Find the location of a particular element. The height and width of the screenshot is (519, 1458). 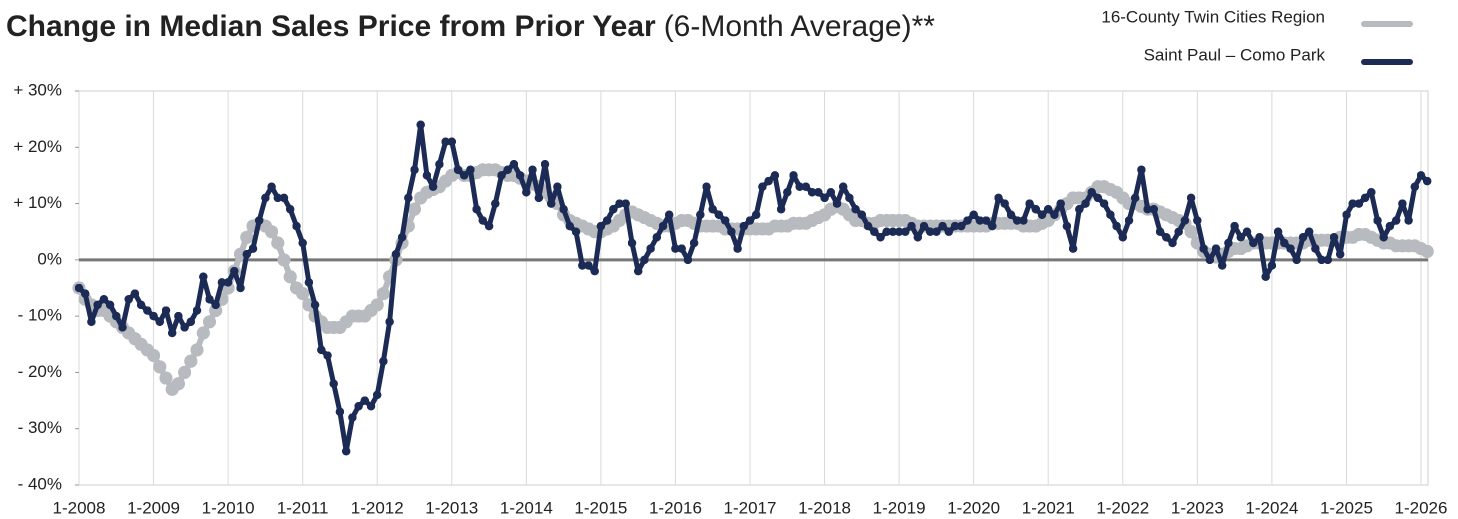

x-tick-label: 1-2013 is located at coordinates (451, 507).